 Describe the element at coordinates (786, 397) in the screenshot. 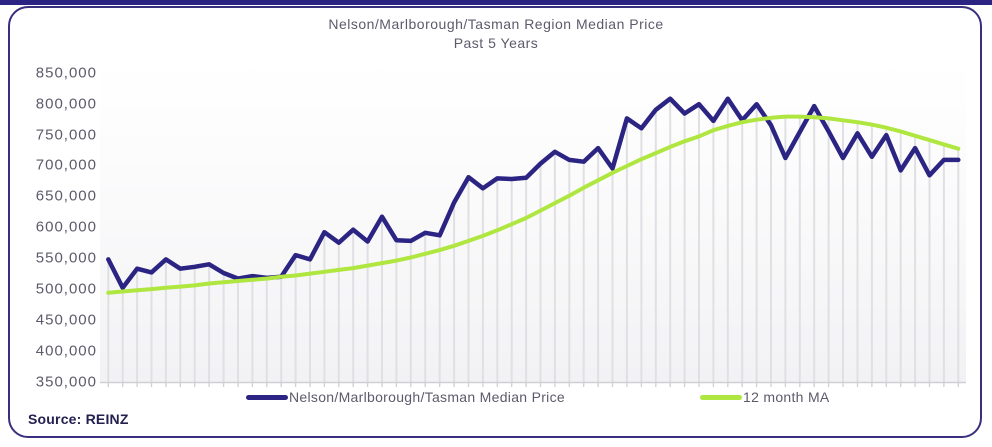

I see `legend-label-12-month-ma: 12 month MA` at that location.